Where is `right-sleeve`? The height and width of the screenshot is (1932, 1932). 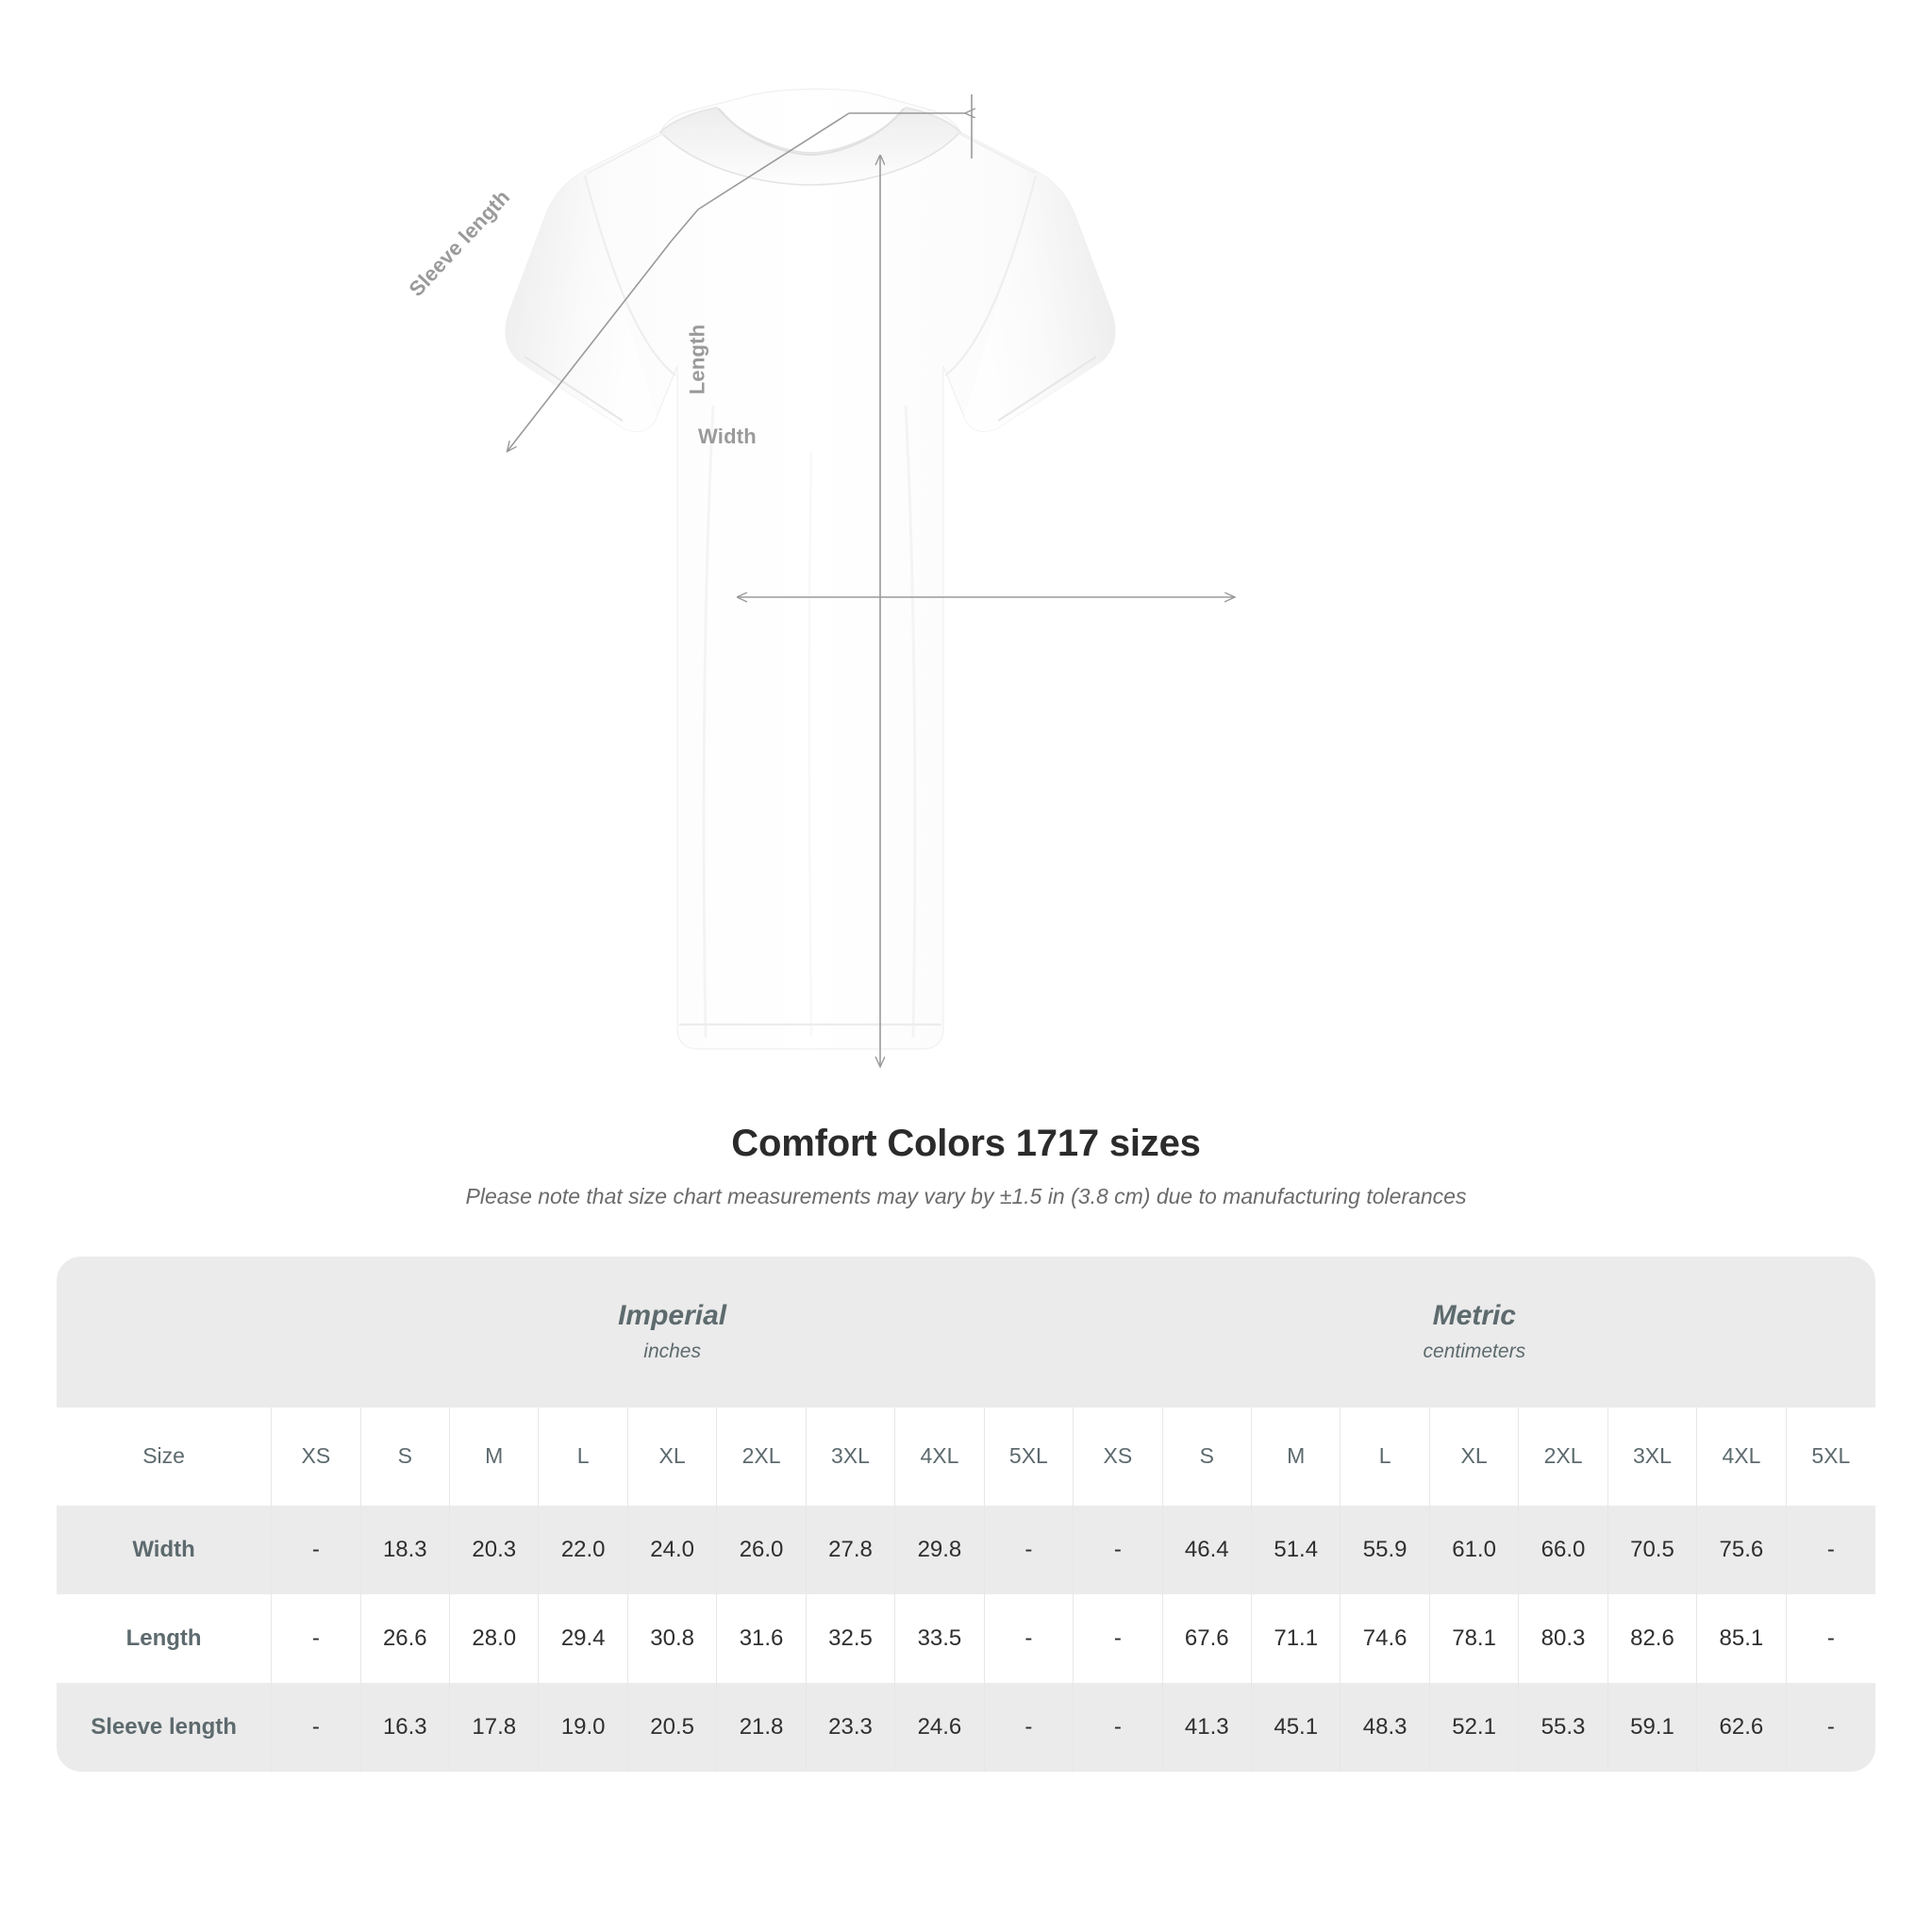
right-sleeve is located at coordinates (1039, 302).